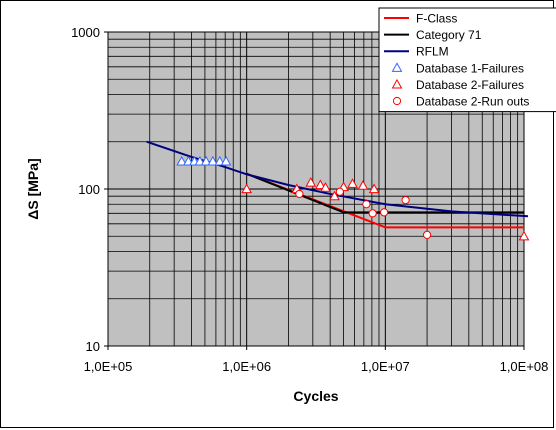 The height and width of the screenshot is (430, 556). I want to click on legend-box, so click(467, 60).